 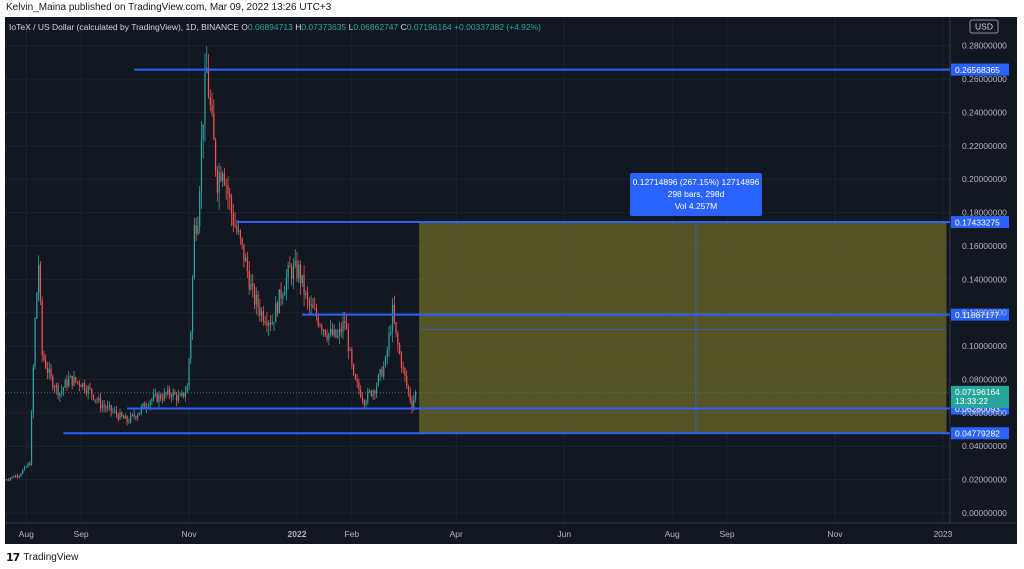 I want to click on last-price-label-bg, so click(x=980, y=396).